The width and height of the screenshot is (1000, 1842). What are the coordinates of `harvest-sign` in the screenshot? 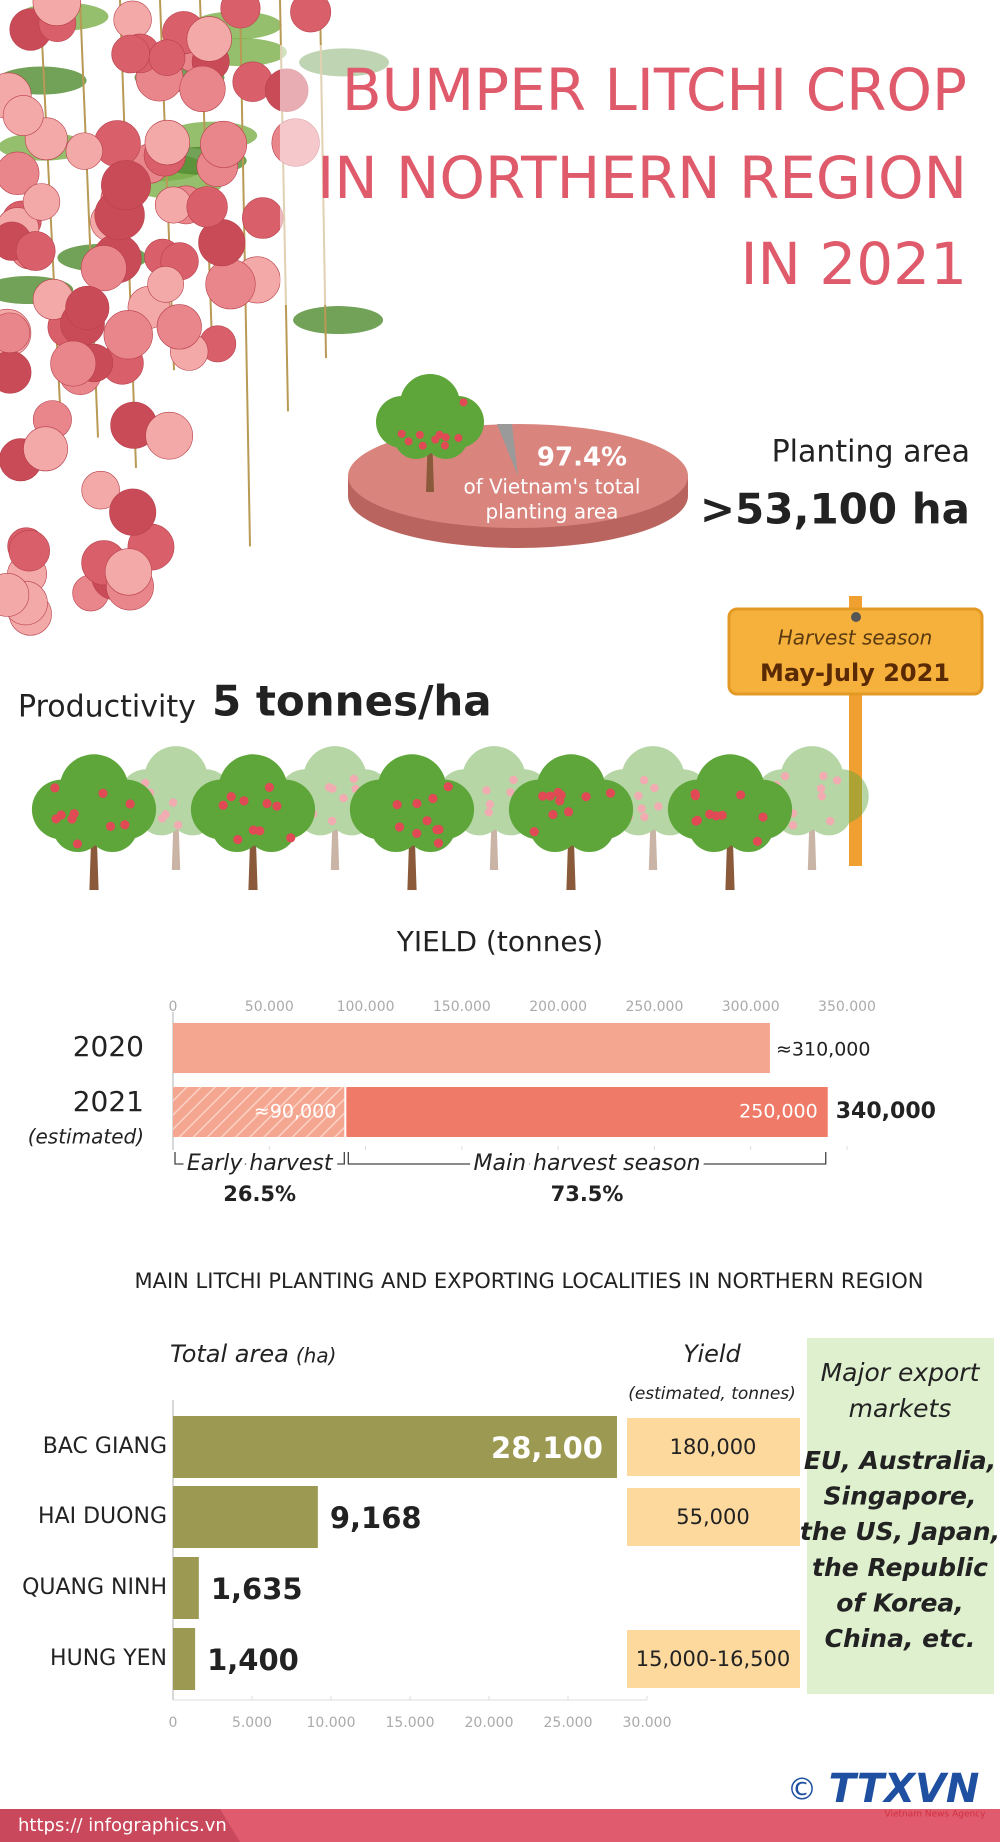 It's located at (855, 731).